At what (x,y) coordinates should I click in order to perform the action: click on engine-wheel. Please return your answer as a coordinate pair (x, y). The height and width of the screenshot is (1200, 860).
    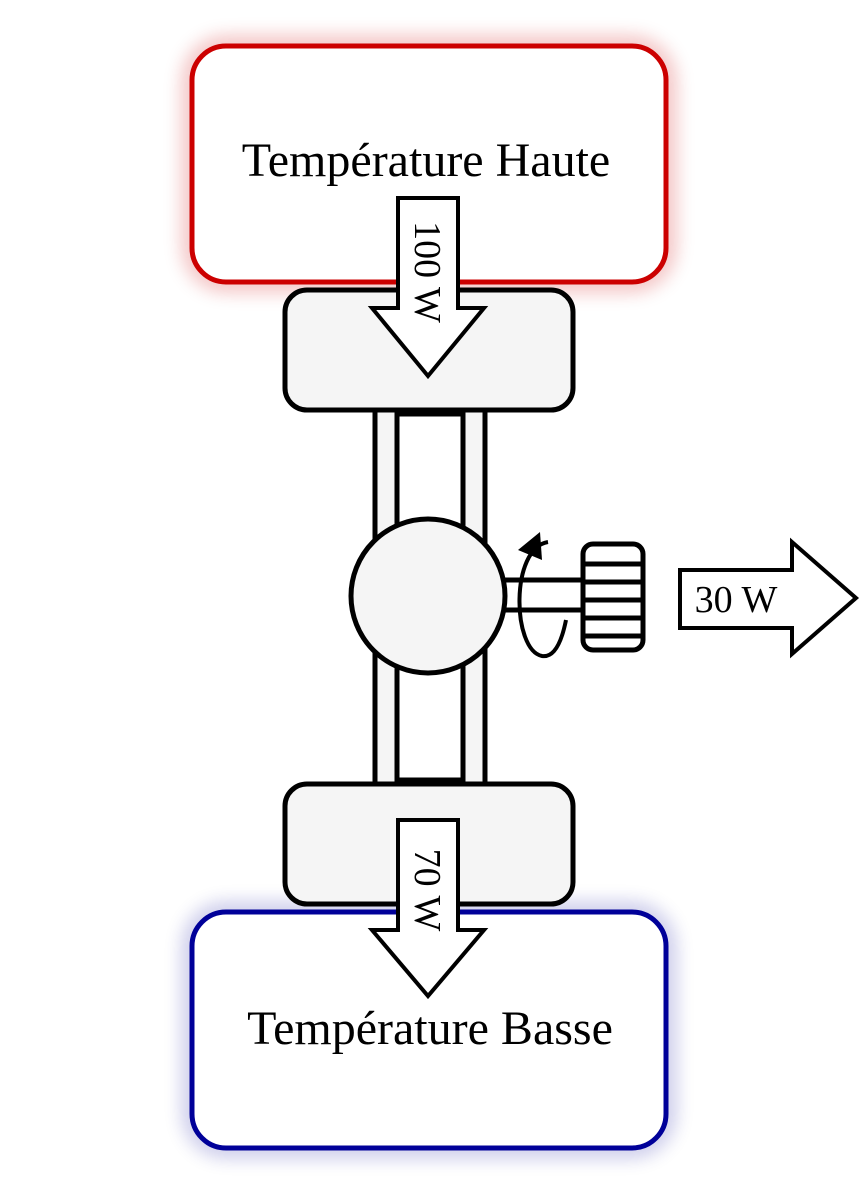
    Looking at the image, I should click on (428, 596).